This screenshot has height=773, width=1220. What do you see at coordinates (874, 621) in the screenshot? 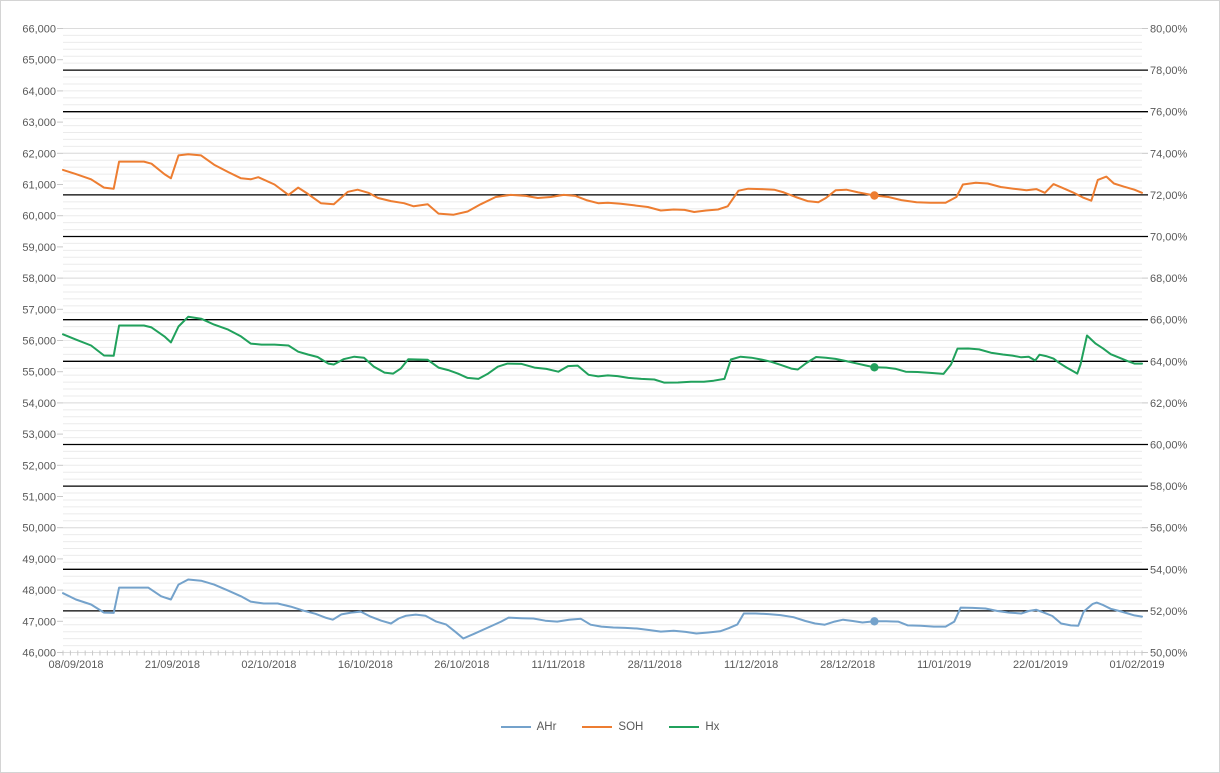
I see `series-marker-ahr` at bounding box center [874, 621].